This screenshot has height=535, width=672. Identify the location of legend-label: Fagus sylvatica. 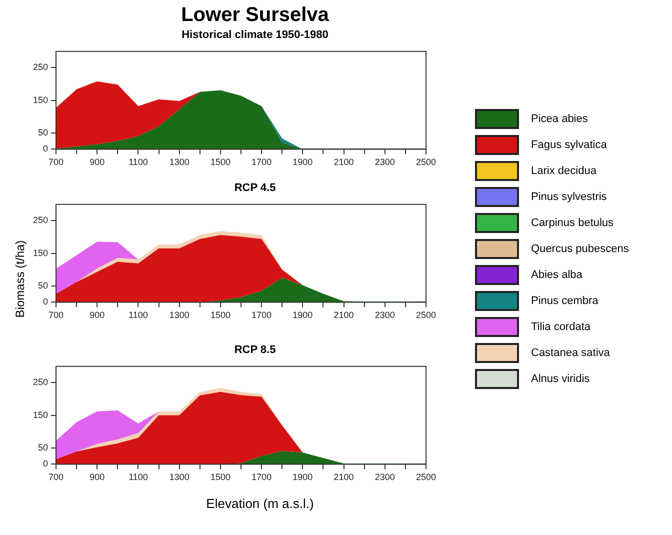
(569, 145).